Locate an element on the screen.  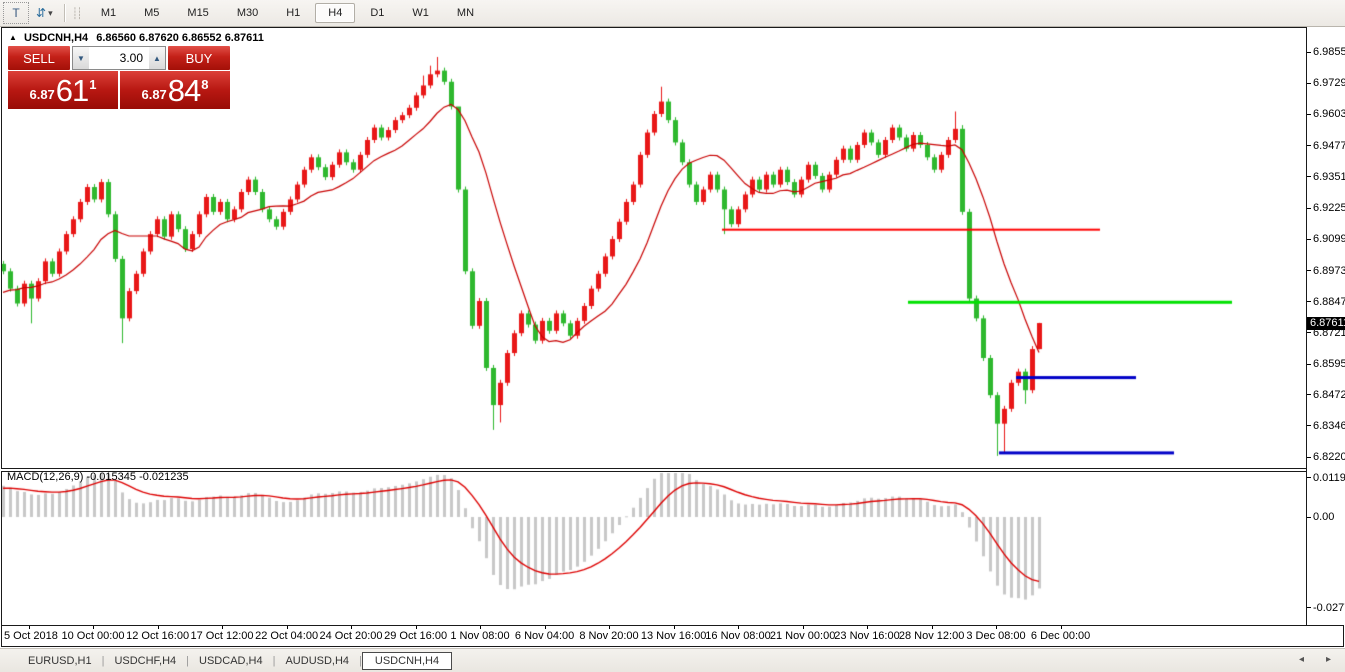
time-label: 10 Oct 00:00 is located at coordinates (93, 636).